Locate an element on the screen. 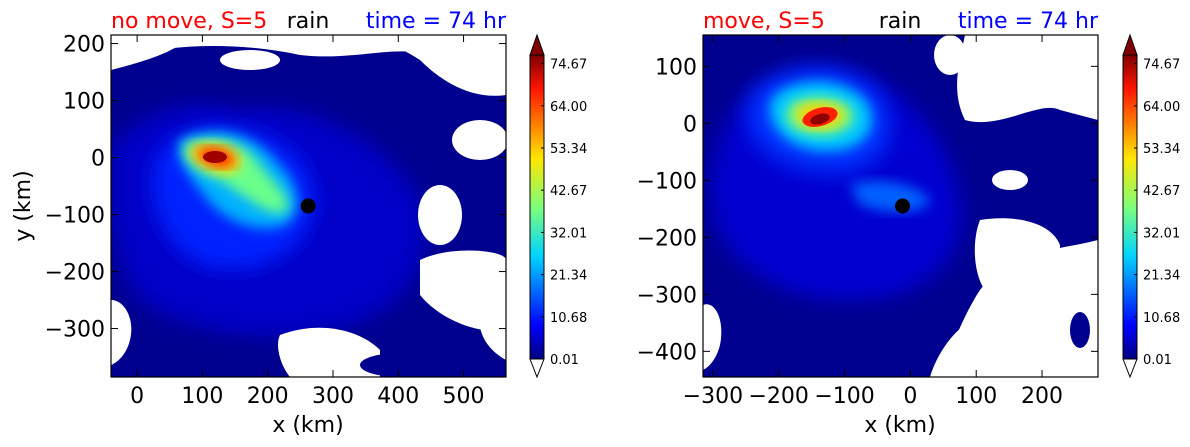 The image size is (1190, 447). x-tick-label: 500 is located at coordinates (464, 396).